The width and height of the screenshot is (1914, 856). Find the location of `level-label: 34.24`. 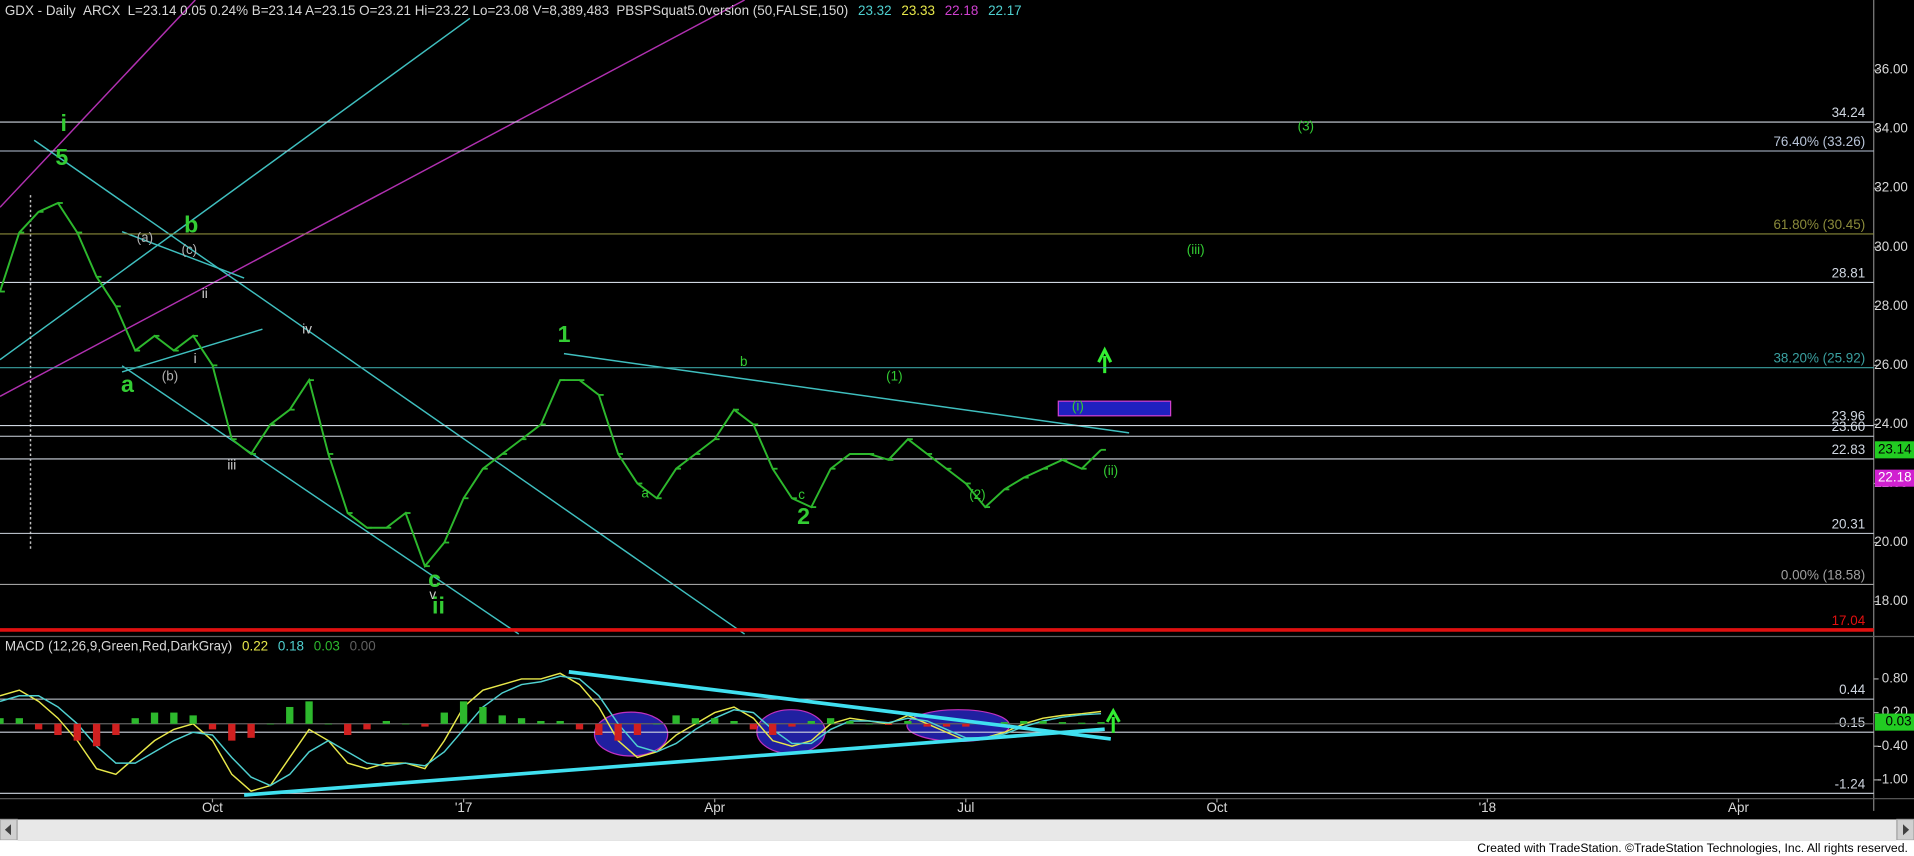

level-label: 34.24 is located at coordinates (1849, 112).